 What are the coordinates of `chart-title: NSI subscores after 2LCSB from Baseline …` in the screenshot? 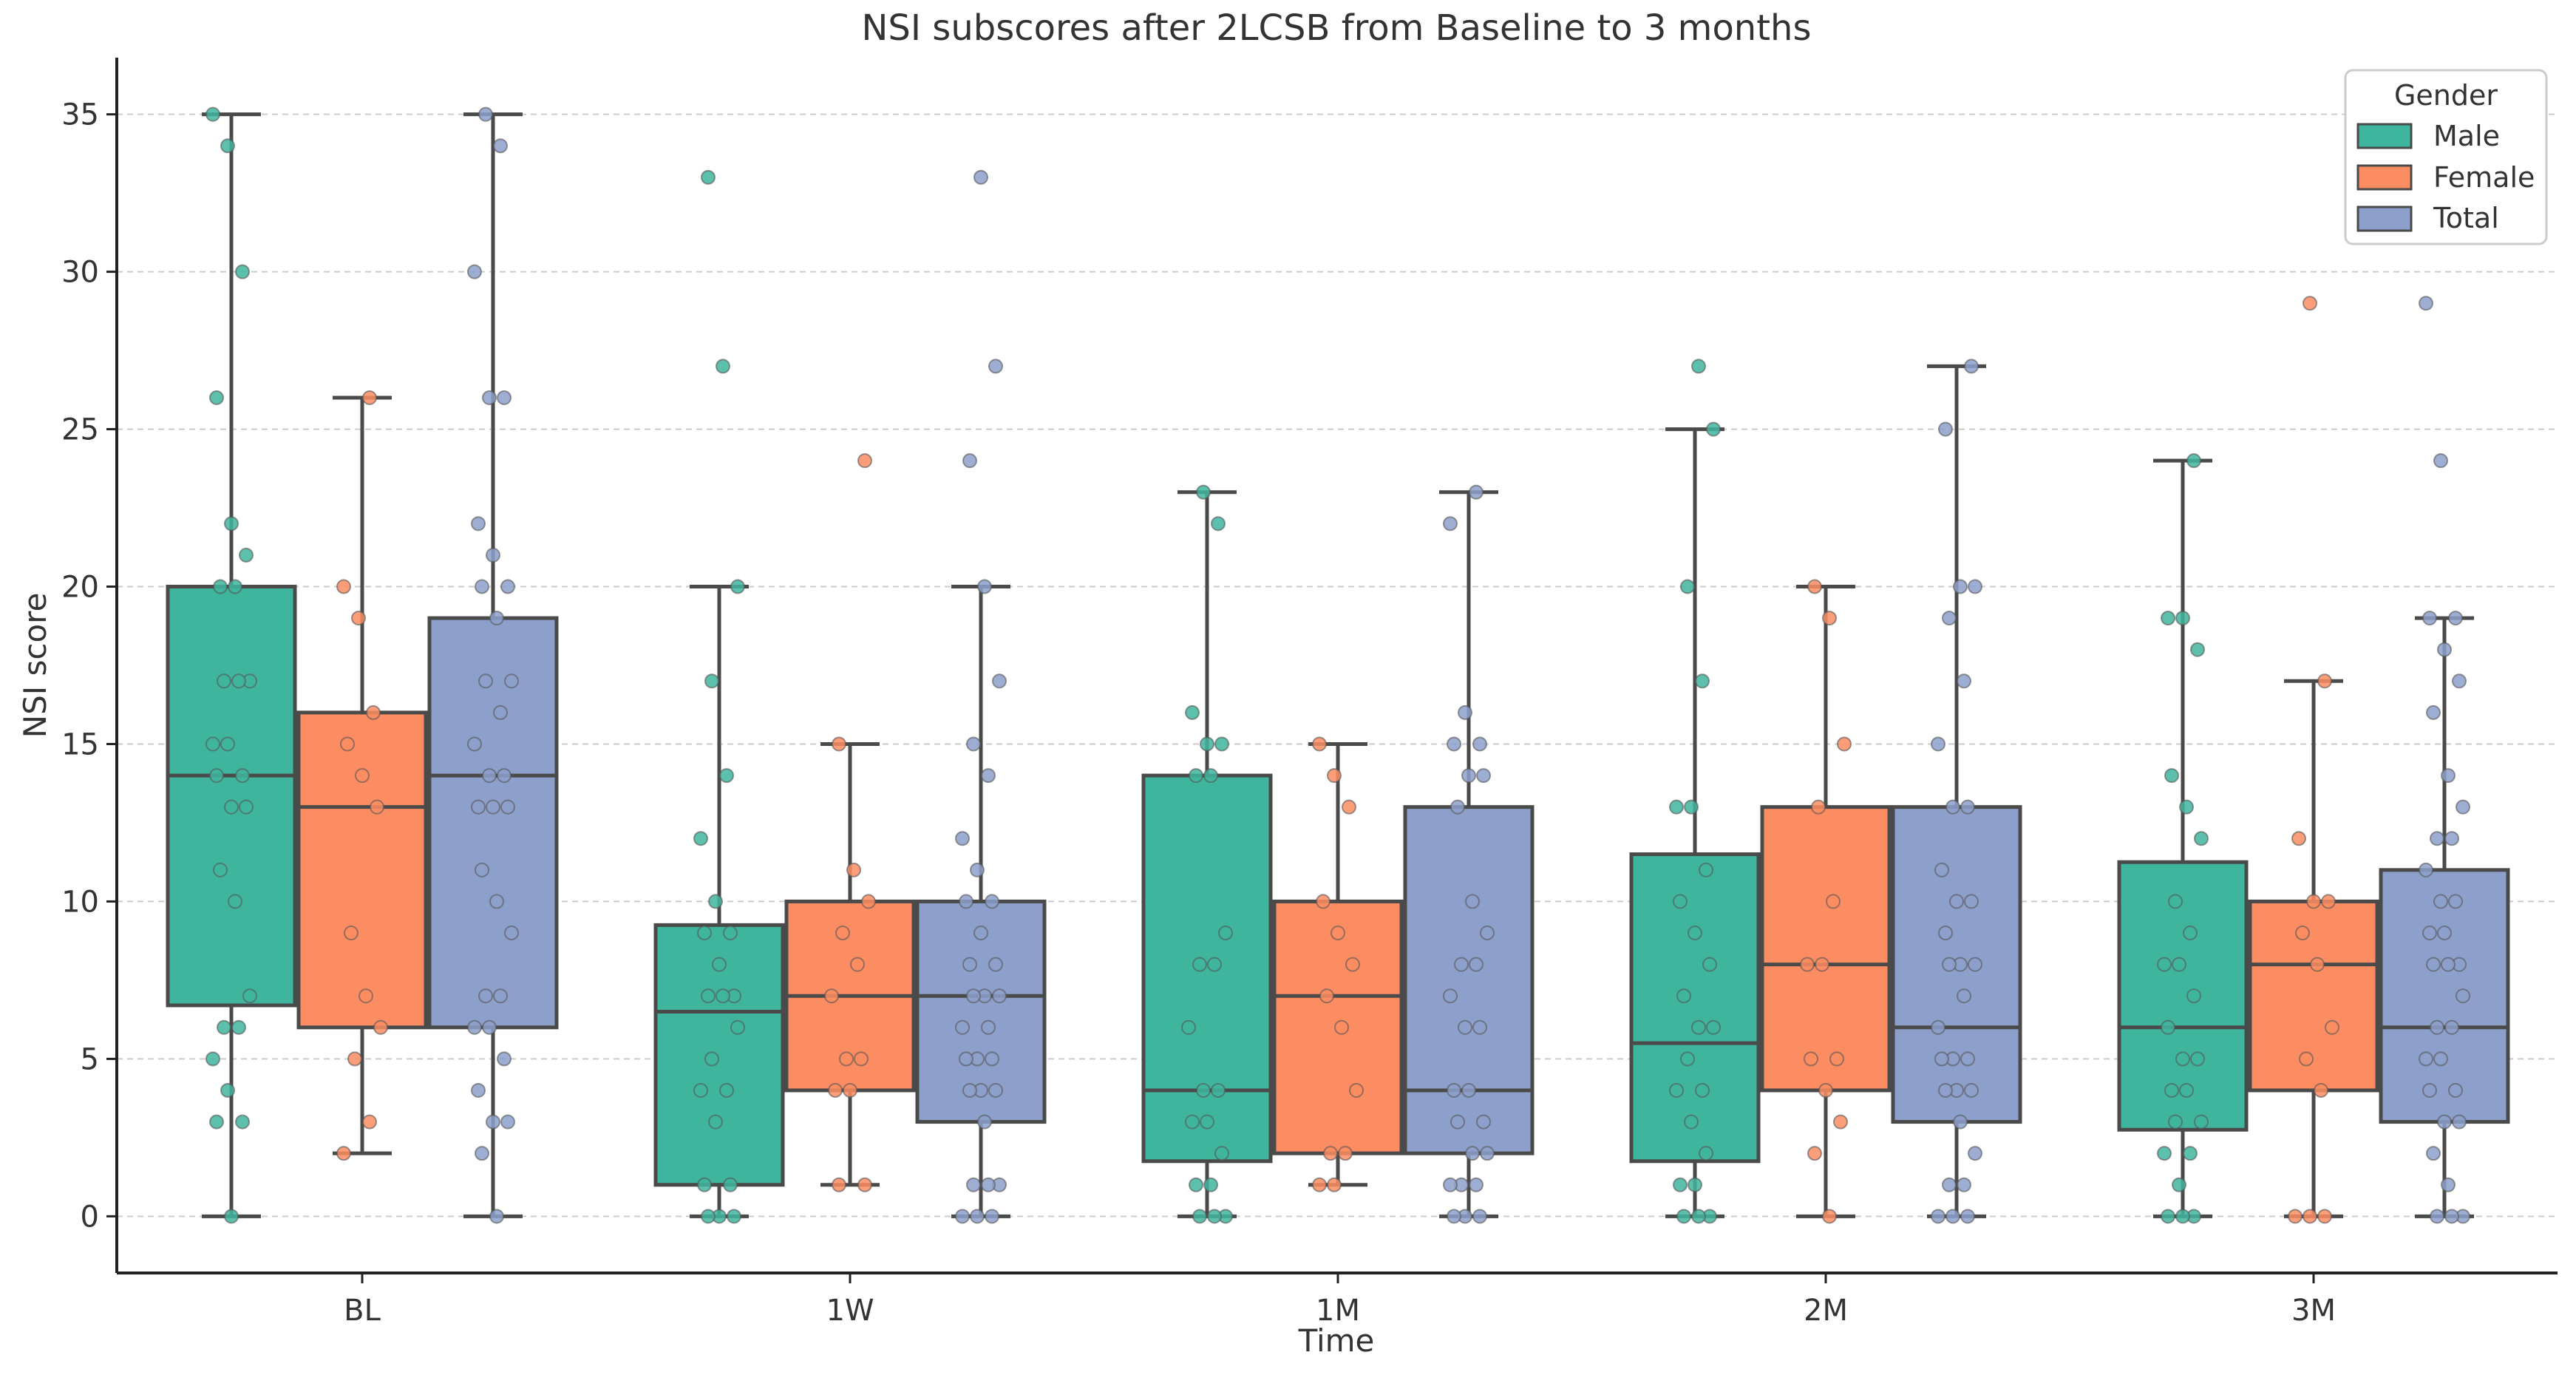 It's located at (1337, 28).